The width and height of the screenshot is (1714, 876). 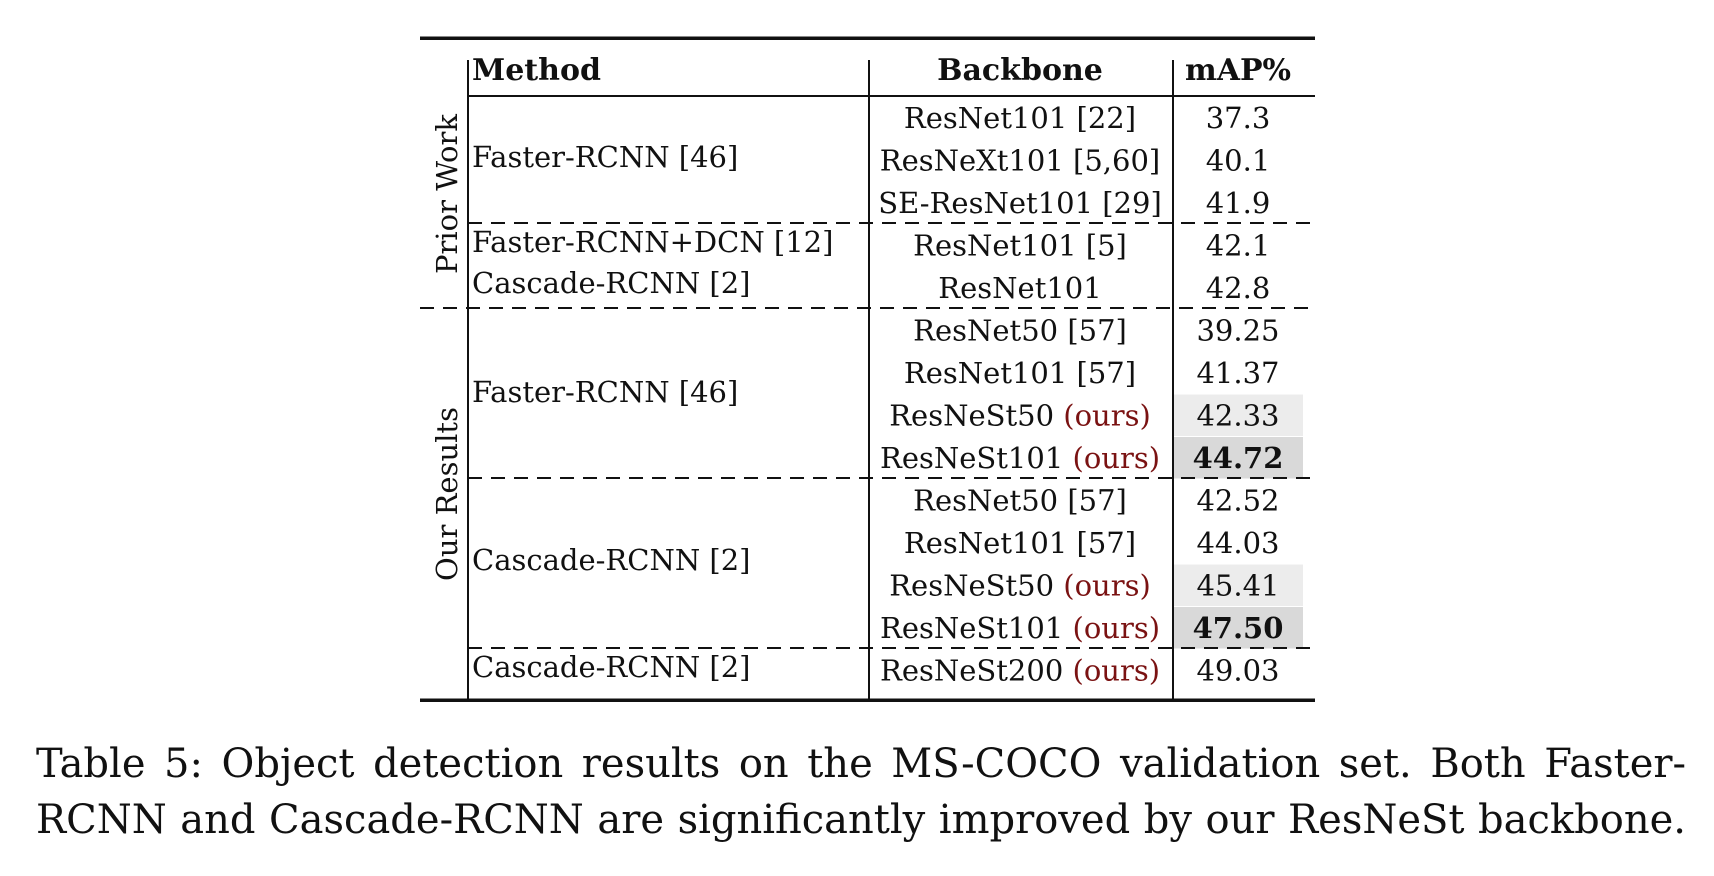 I want to click on backbone-cell: ResNeSt200 (ours), so click(x=1020, y=671).